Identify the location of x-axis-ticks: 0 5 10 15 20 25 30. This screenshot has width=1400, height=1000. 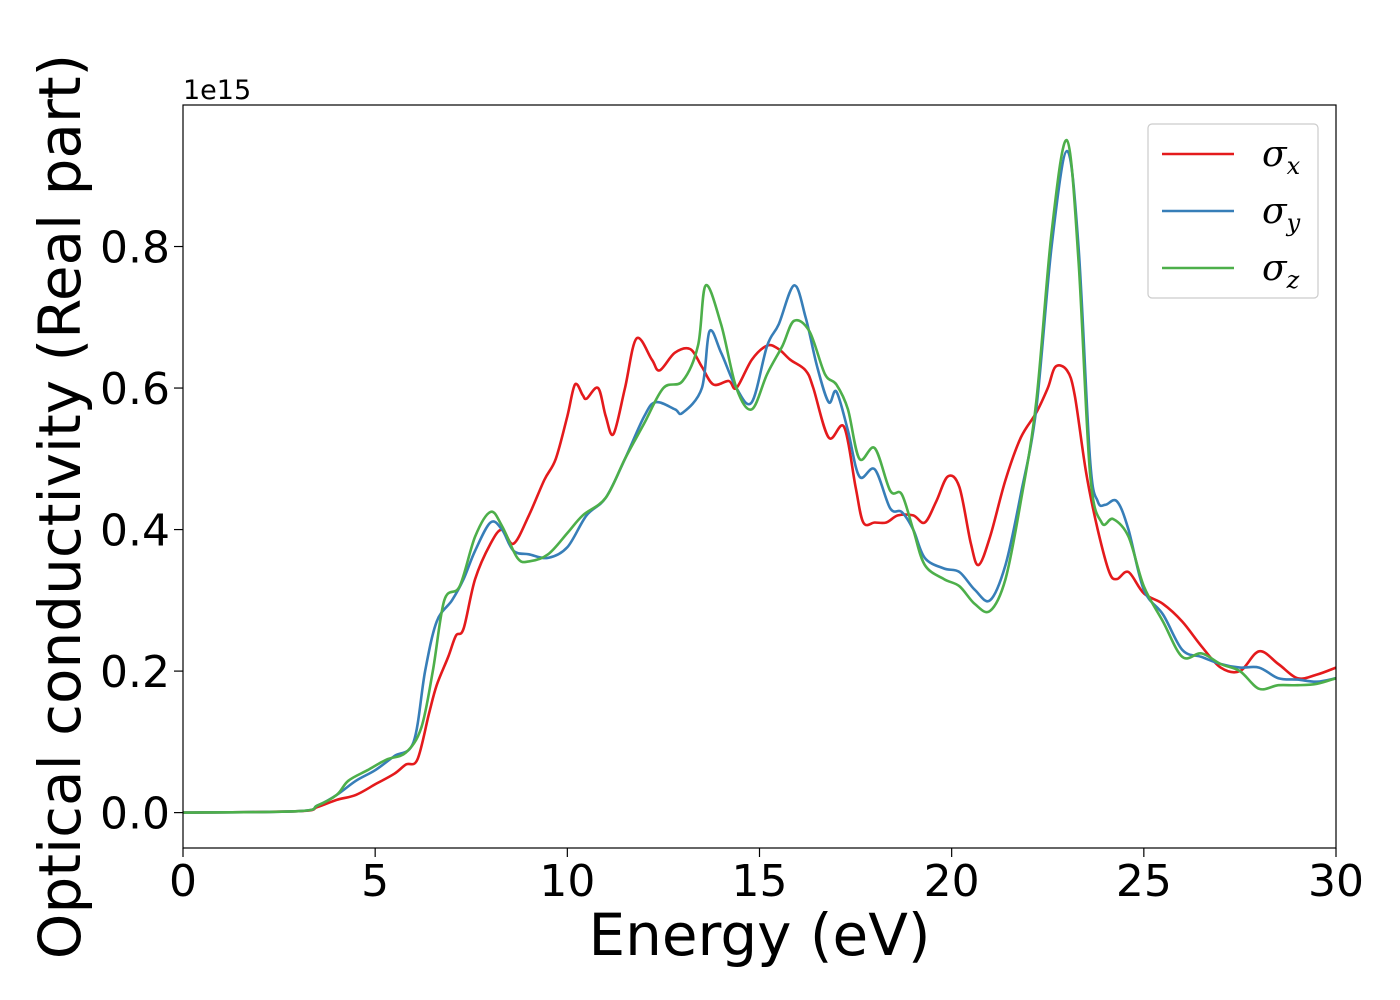
(766, 877).